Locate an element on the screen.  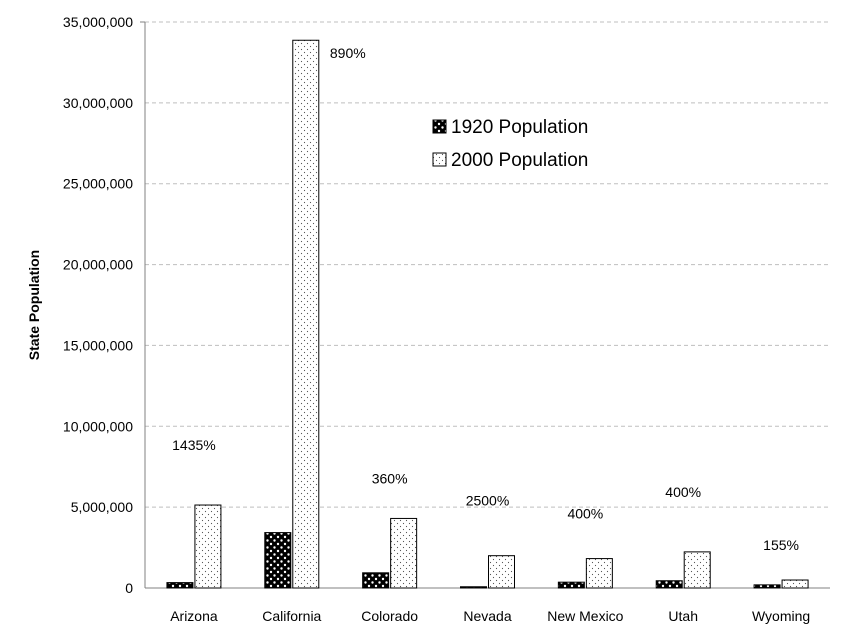
x-category-label: New Mexico is located at coordinates (585, 616).